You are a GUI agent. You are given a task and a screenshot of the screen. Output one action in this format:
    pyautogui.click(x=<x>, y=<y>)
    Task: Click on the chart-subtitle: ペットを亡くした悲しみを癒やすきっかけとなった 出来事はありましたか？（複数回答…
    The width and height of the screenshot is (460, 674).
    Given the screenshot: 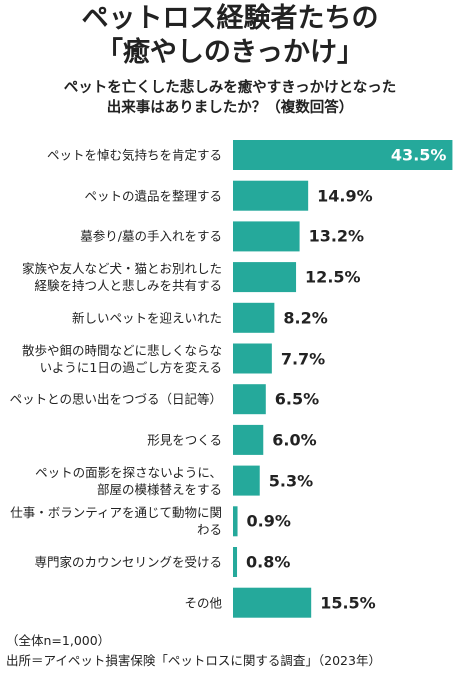 What is the action you would take?
    pyautogui.click(x=230, y=98)
    